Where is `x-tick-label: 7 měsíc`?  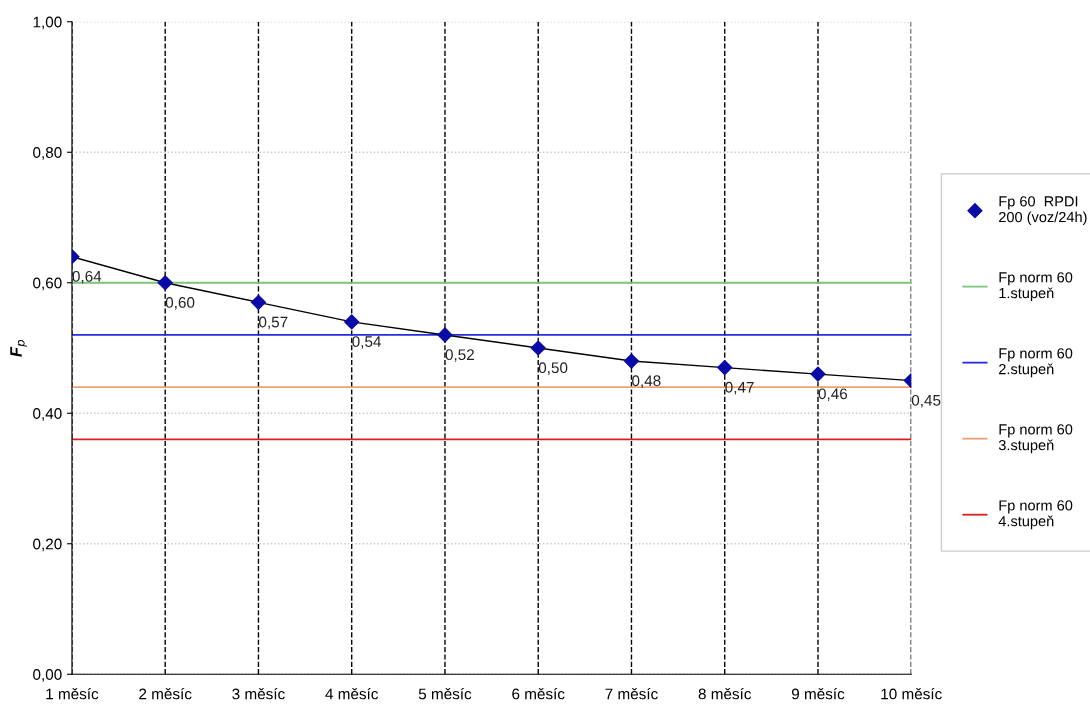 x-tick-label: 7 měsíc is located at coordinates (631, 693).